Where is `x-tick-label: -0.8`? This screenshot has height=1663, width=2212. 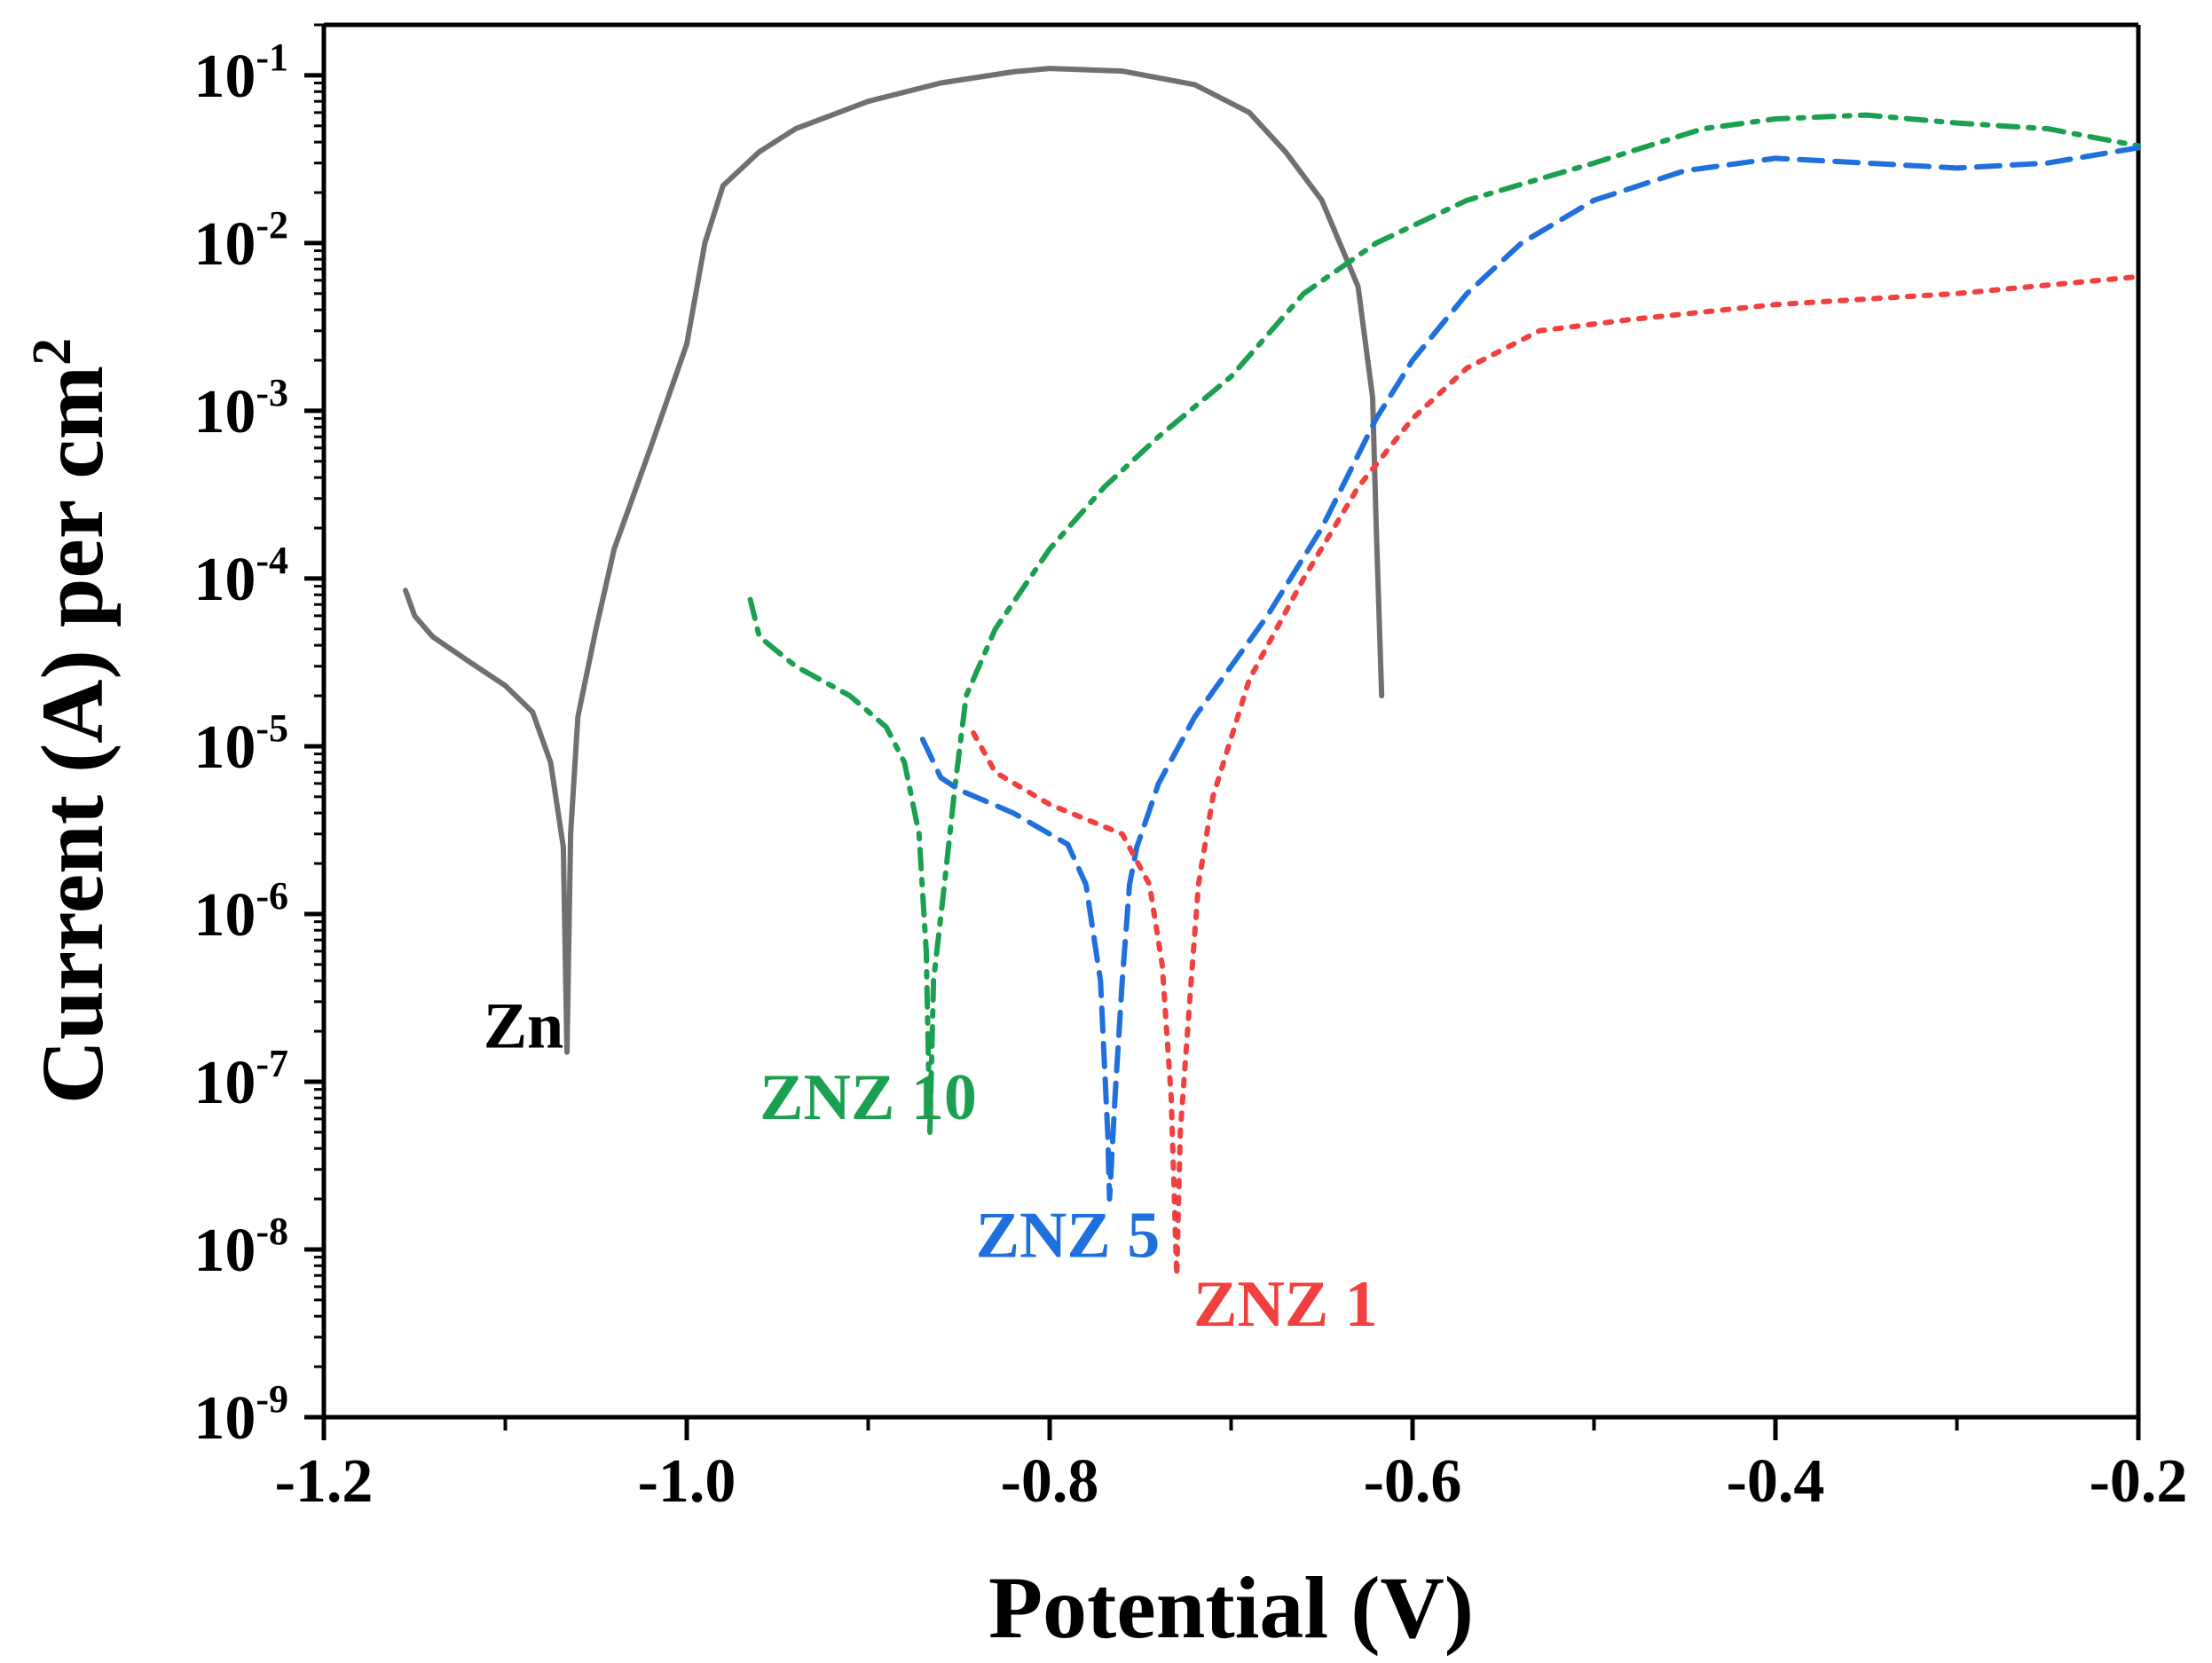
x-tick-label: -0.8 is located at coordinates (1050, 1481).